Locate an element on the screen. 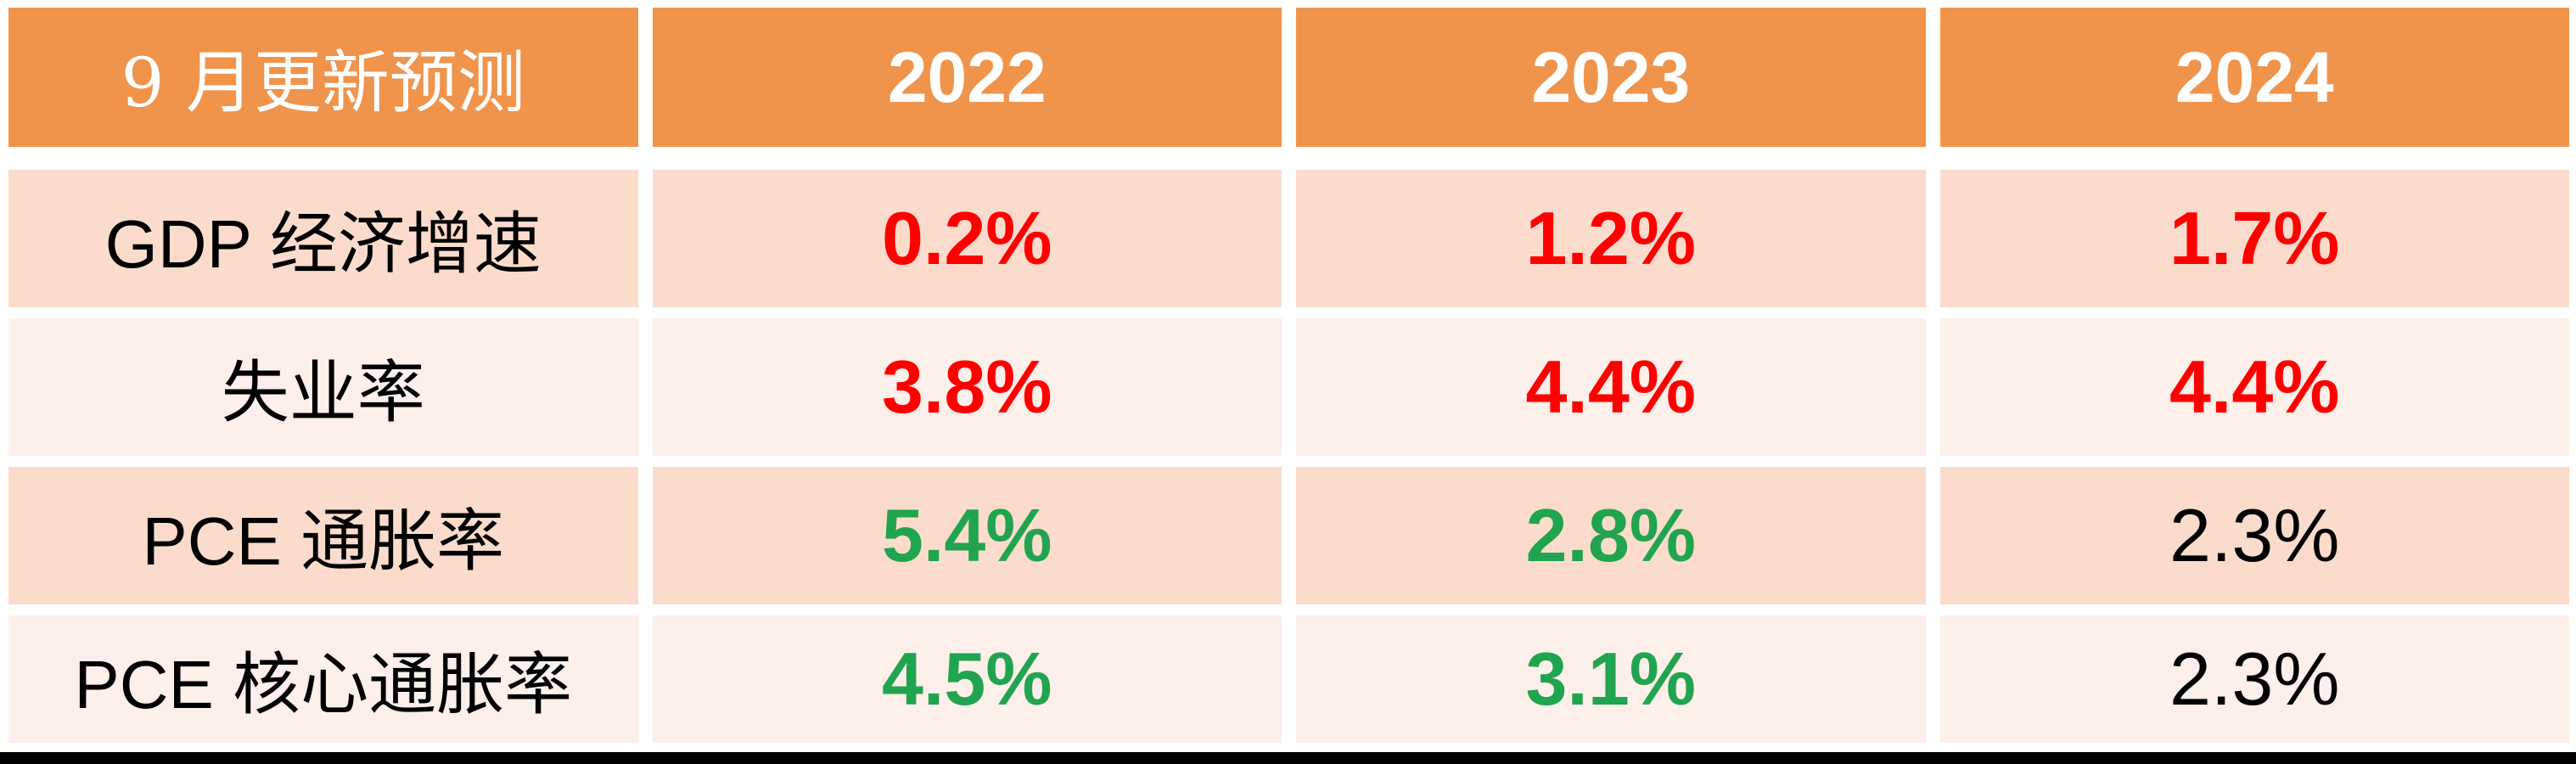 This screenshot has height=764, width=2576. value-gdp-2023: 1.2% is located at coordinates (1611, 239).